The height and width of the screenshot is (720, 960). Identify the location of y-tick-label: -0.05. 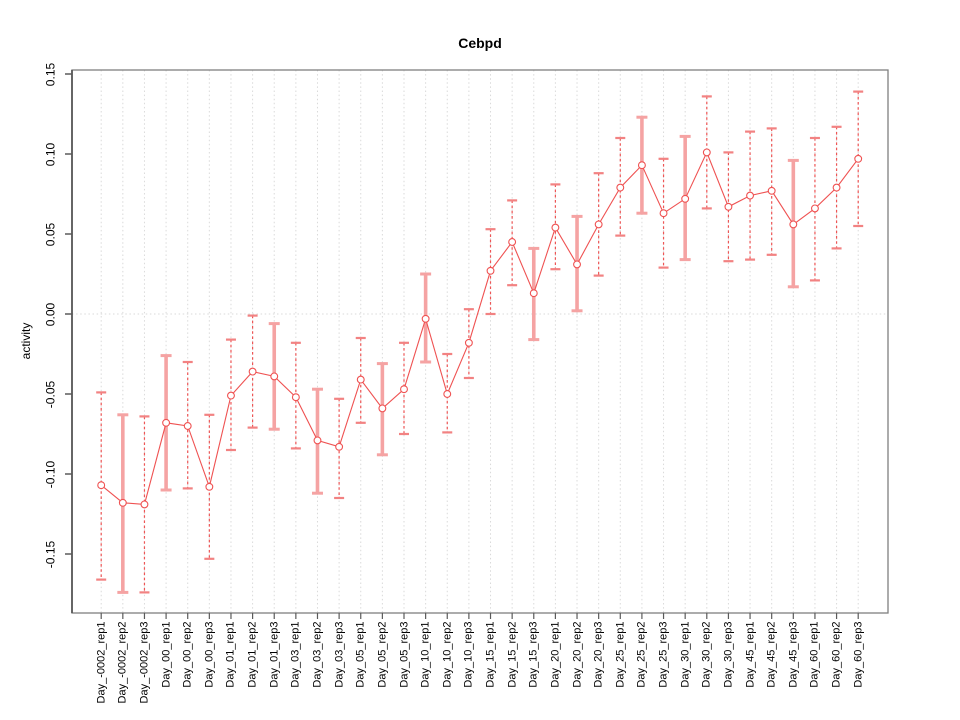
(50, 394).